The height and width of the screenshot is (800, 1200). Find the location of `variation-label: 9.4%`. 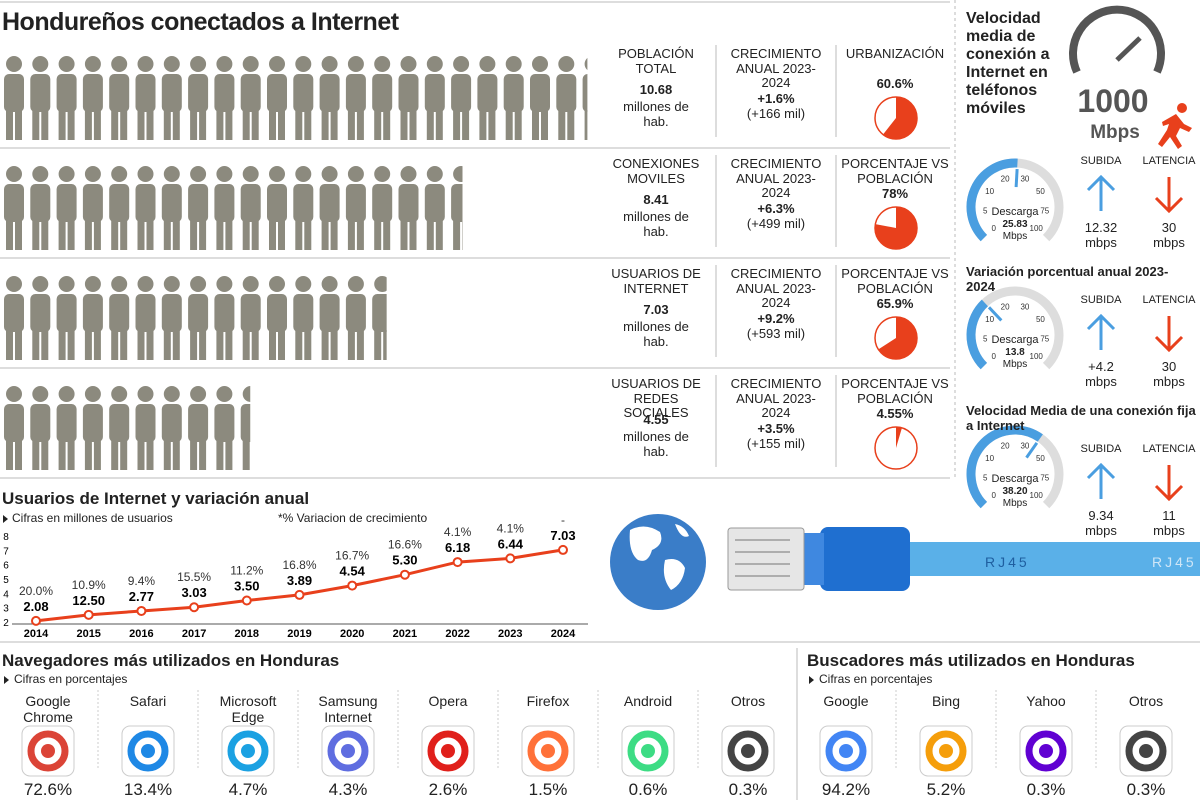

variation-label: 9.4% is located at coordinates (142, 581).